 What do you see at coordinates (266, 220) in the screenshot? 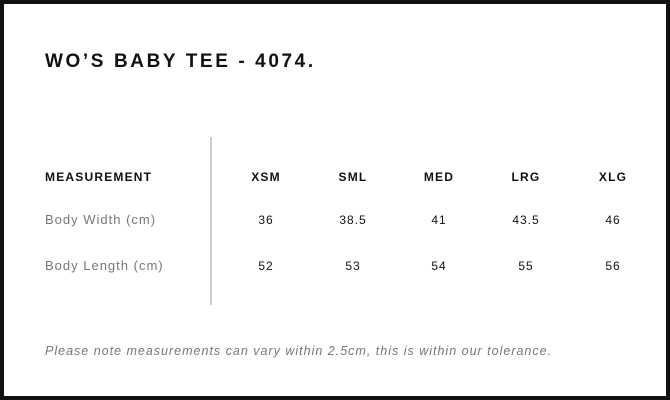
I see `table-cell: 36` at bounding box center [266, 220].